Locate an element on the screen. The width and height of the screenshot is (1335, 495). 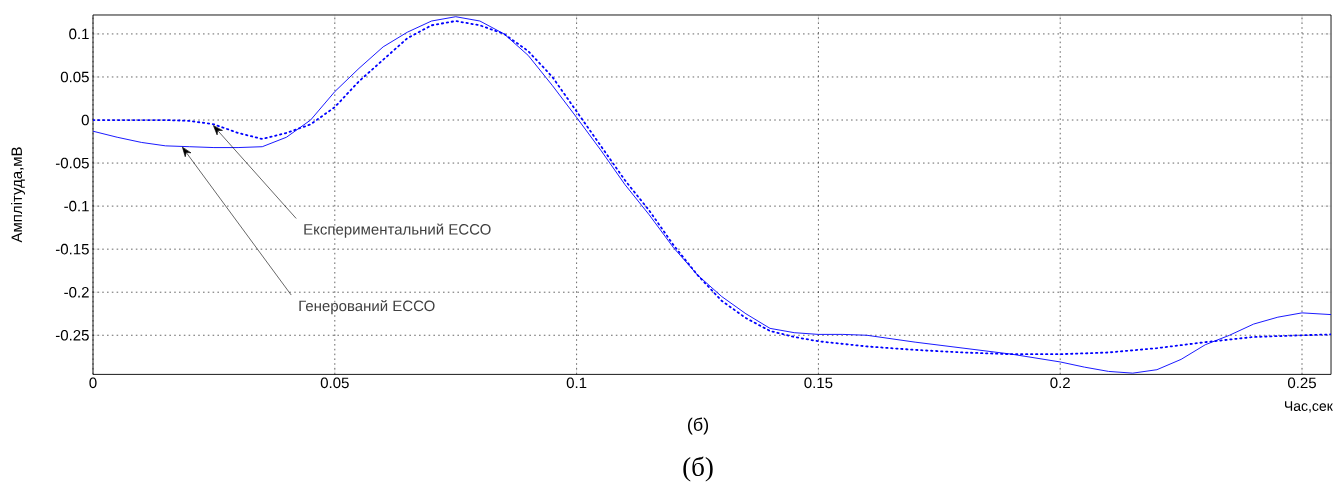
annotation: Генерований ЕССО is located at coordinates (367, 307).